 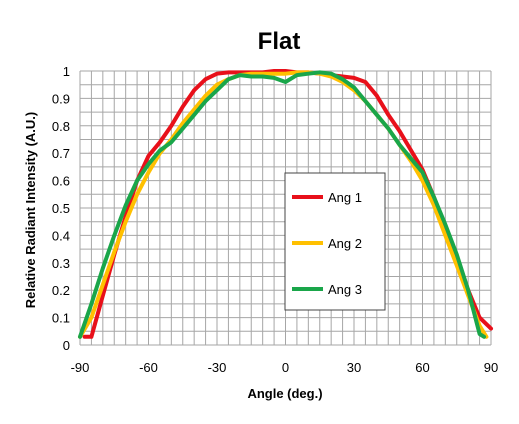 I want to click on y-tick-label: 0.1, so click(x=61, y=318).